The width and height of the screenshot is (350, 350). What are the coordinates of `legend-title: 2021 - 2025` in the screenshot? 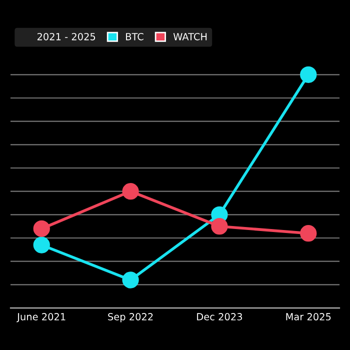 It's located at (66, 36).